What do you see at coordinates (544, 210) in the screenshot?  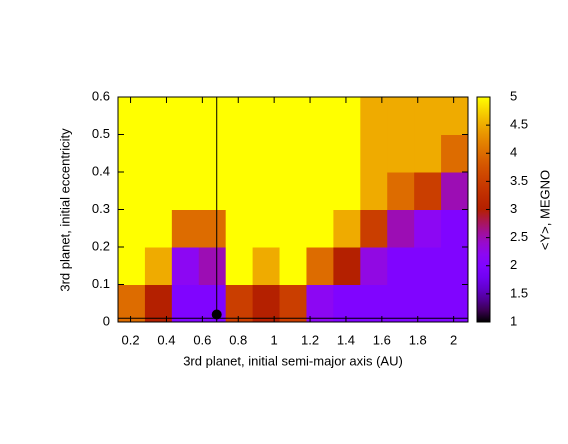 I see `colorbar-label: <Y>, MEGNO` at bounding box center [544, 210].